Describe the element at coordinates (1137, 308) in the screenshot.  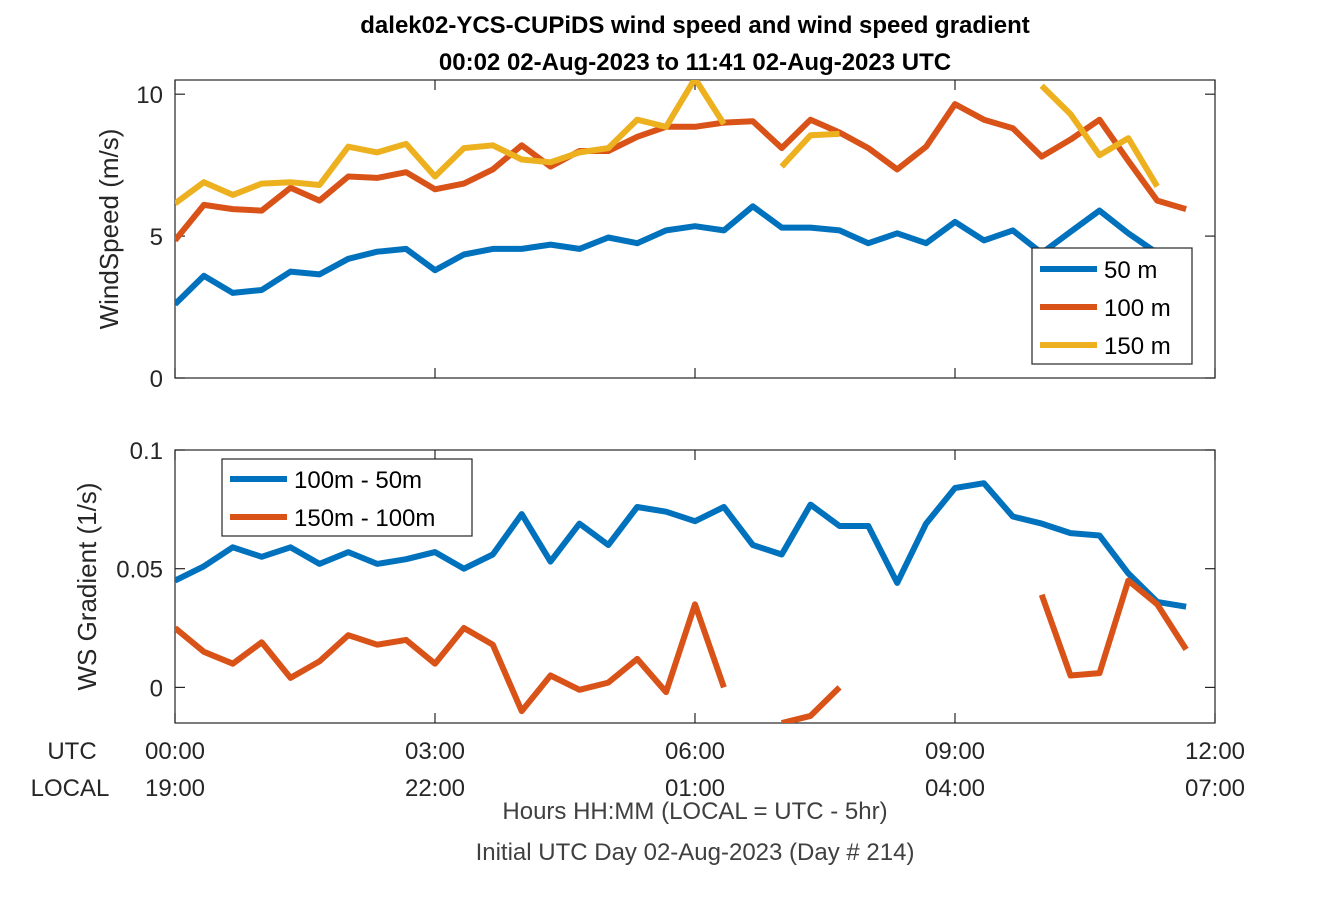
I see `speed-legend-label: 100 m` at that location.